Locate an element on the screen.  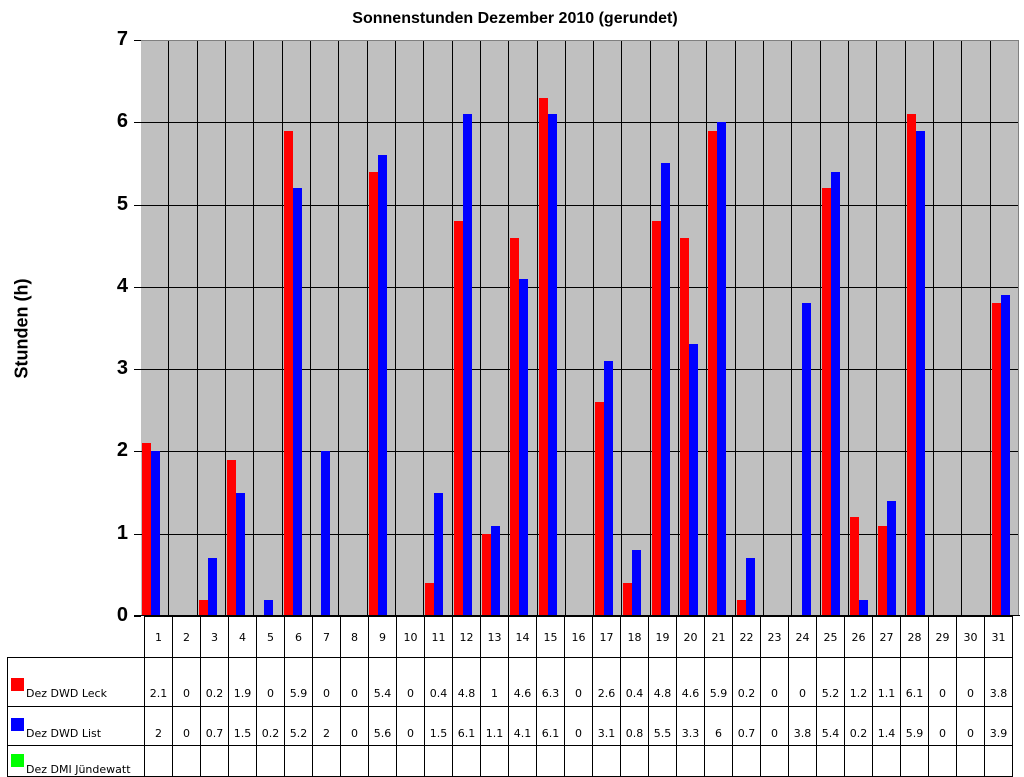
y-tick-mark is located at coordinates (137, 452).